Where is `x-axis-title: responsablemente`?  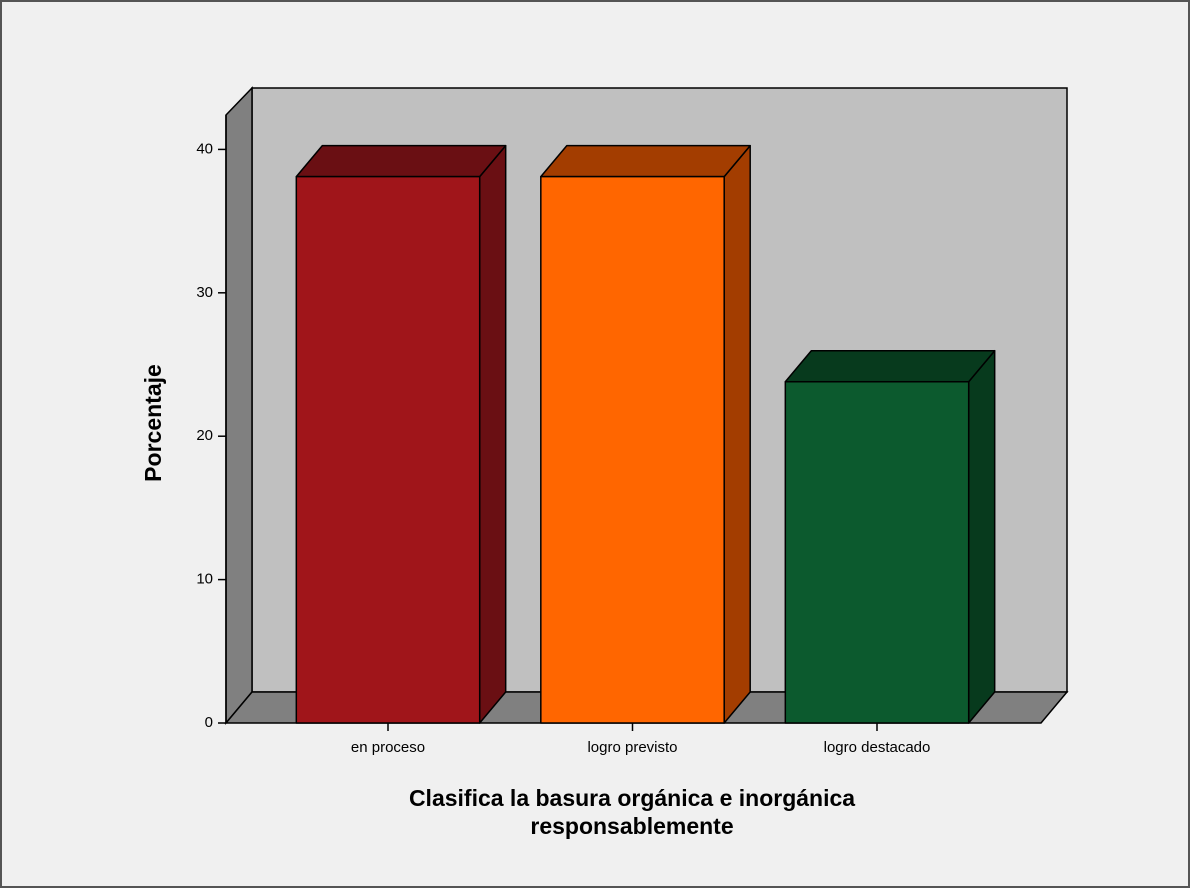
x-axis-title: responsablemente is located at coordinates (631, 826).